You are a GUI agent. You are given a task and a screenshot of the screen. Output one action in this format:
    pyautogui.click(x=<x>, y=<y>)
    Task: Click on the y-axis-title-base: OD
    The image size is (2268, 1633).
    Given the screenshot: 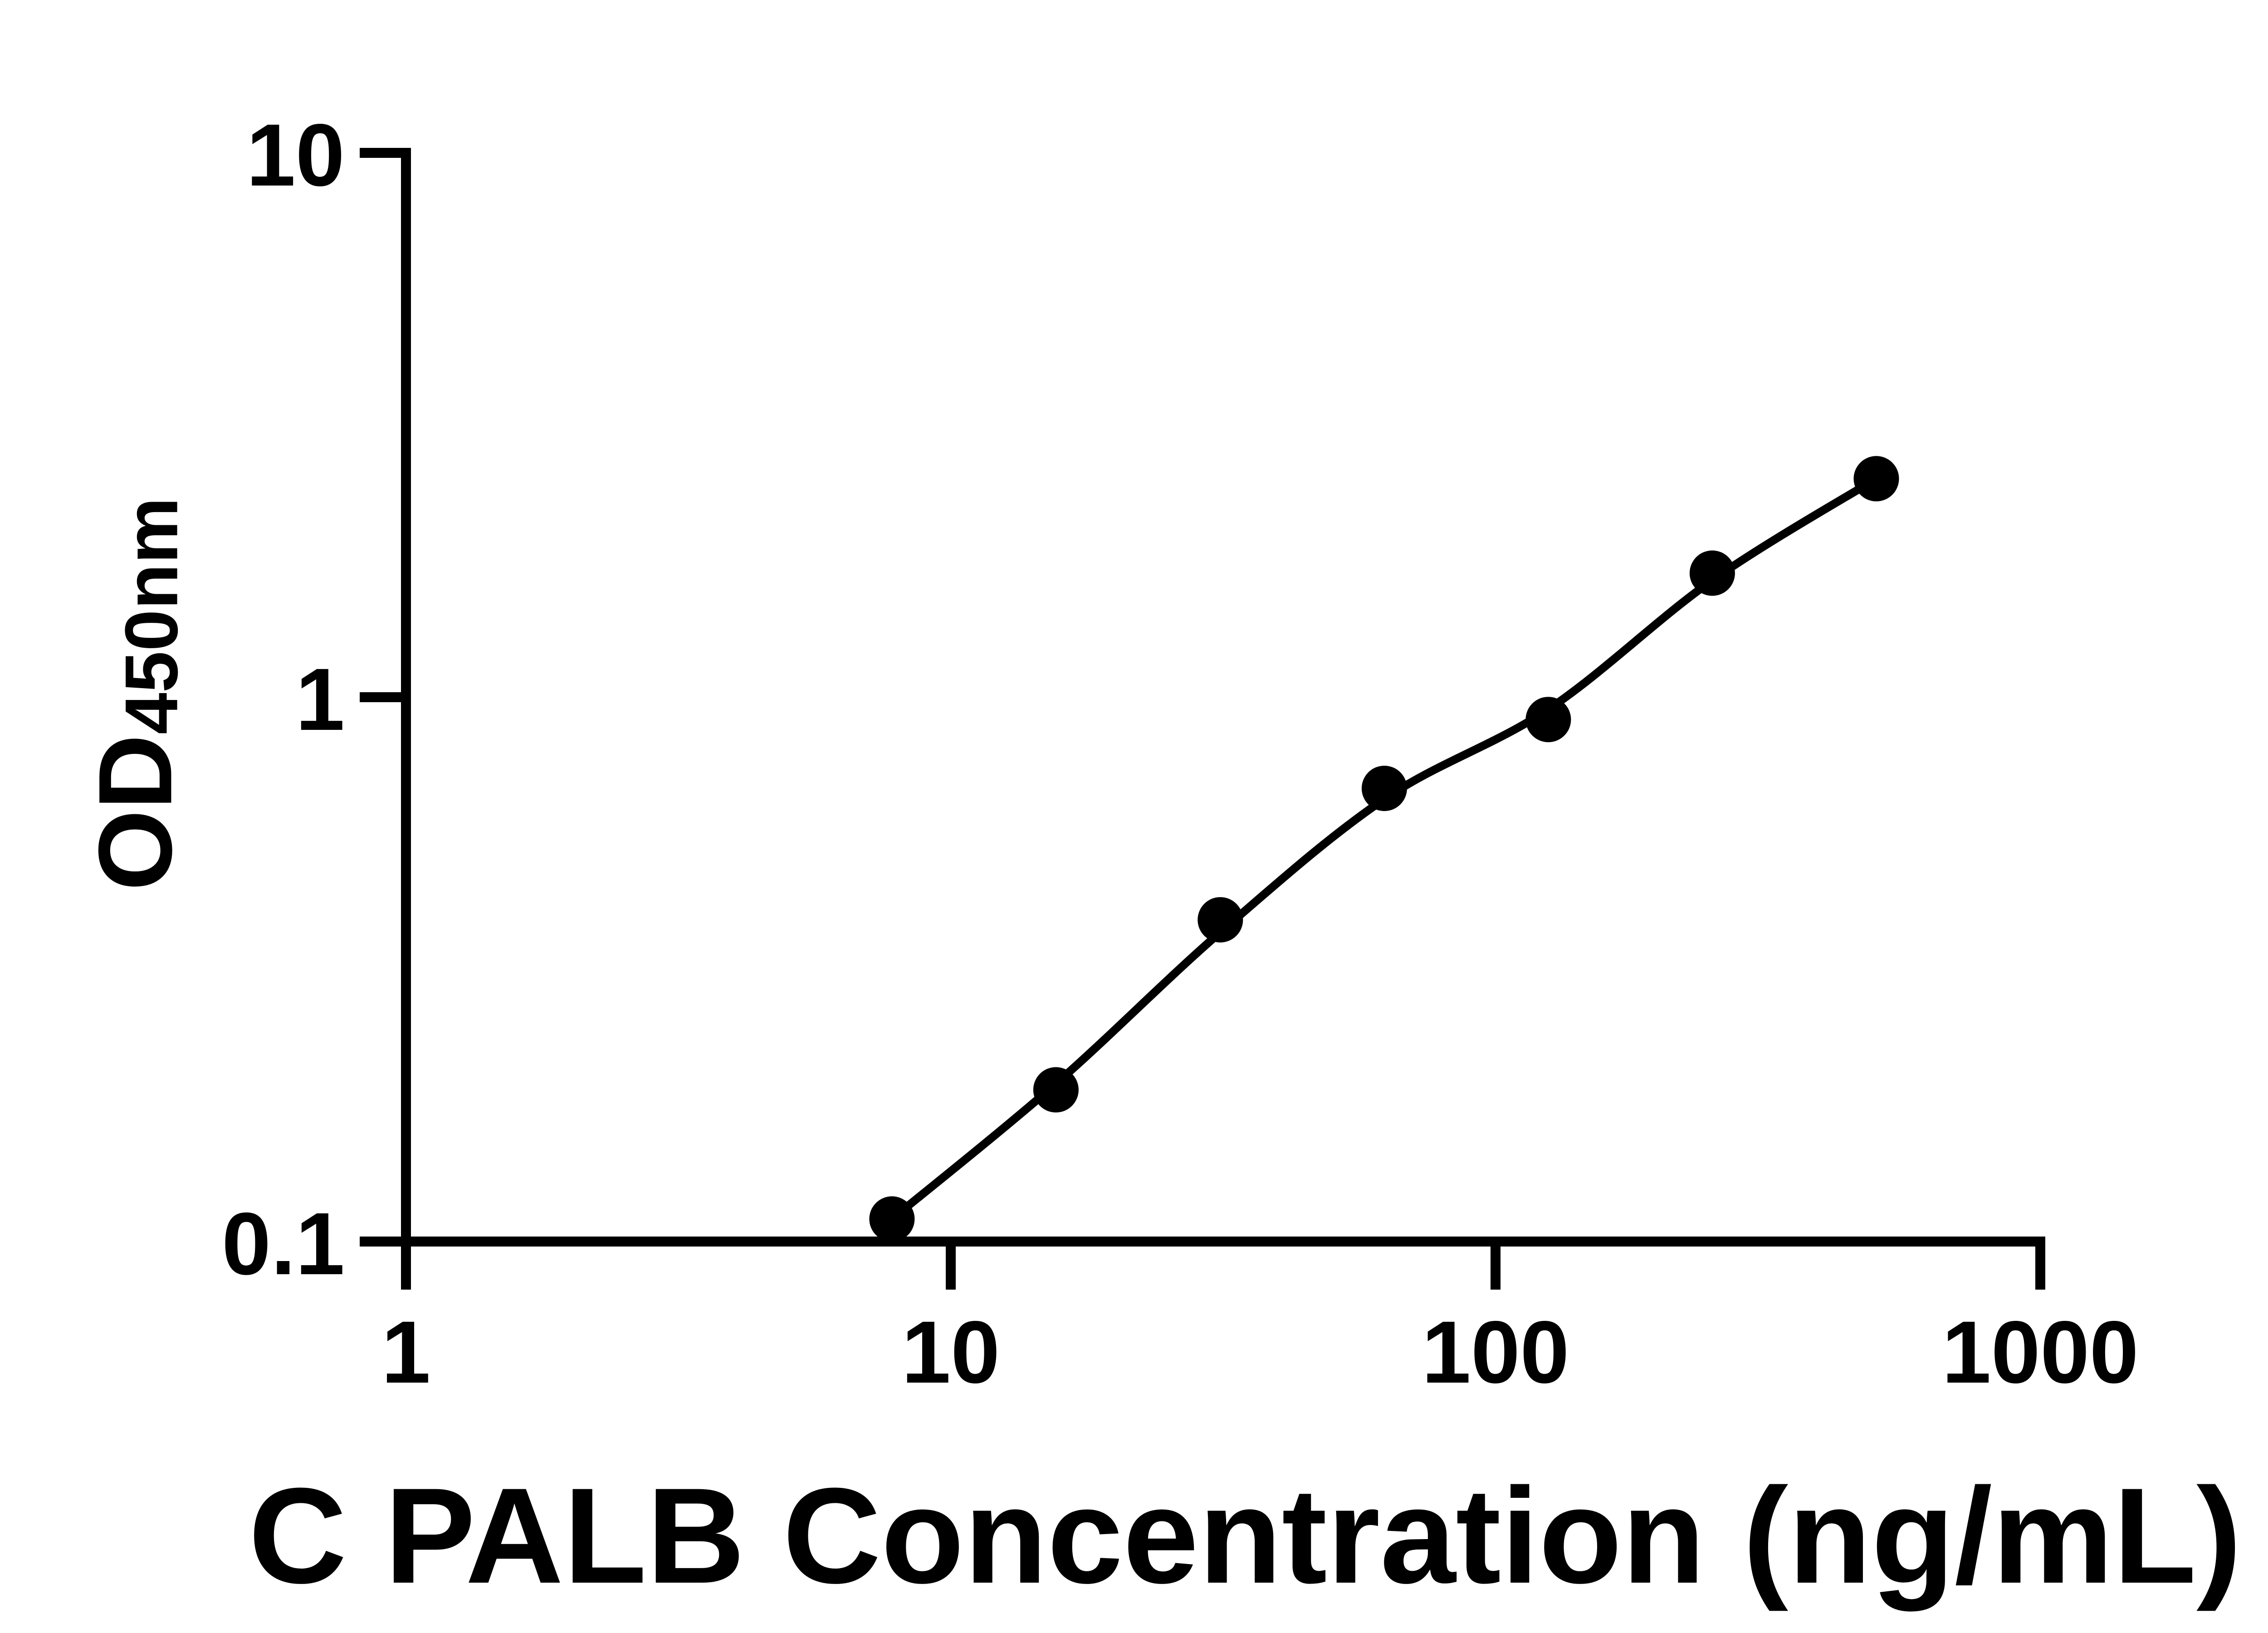 What is the action you would take?
    pyautogui.click(x=136, y=812)
    